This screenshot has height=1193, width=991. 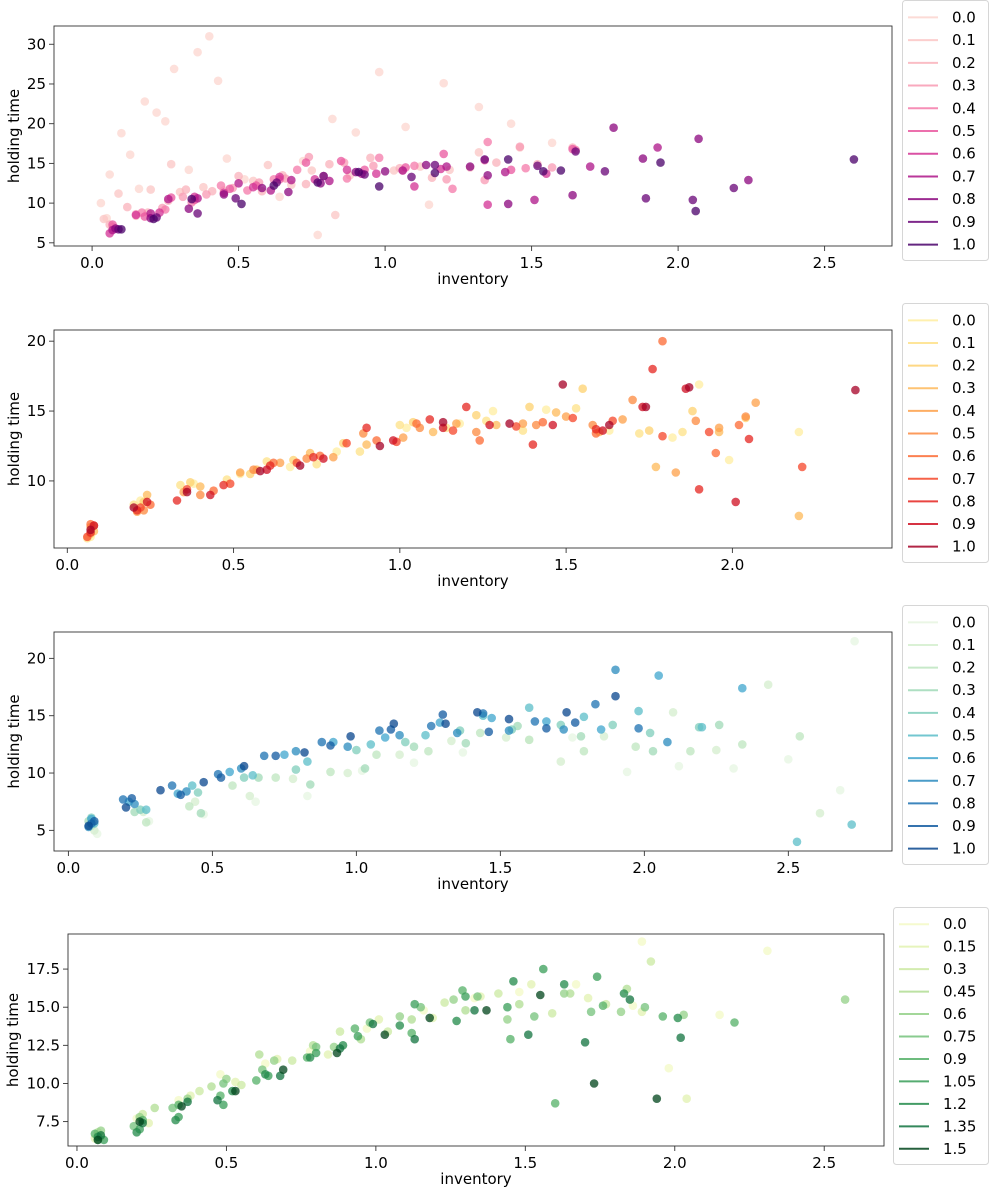 What do you see at coordinates (476, 1179) in the screenshot?
I see `x-axis-label: inventory` at bounding box center [476, 1179].